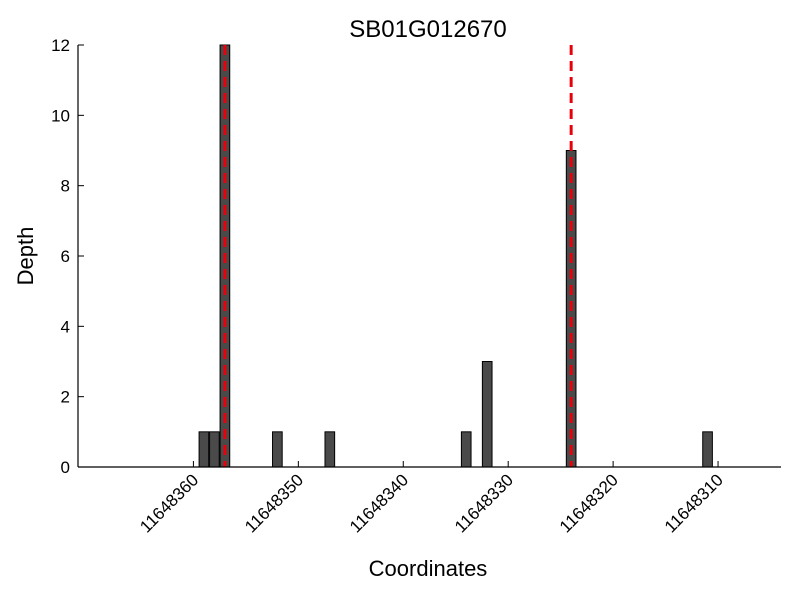 This screenshot has height=600, width=800. Describe the element at coordinates (60, 115) in the screenshot. I see `y-tick-label-10: 10` at that location.